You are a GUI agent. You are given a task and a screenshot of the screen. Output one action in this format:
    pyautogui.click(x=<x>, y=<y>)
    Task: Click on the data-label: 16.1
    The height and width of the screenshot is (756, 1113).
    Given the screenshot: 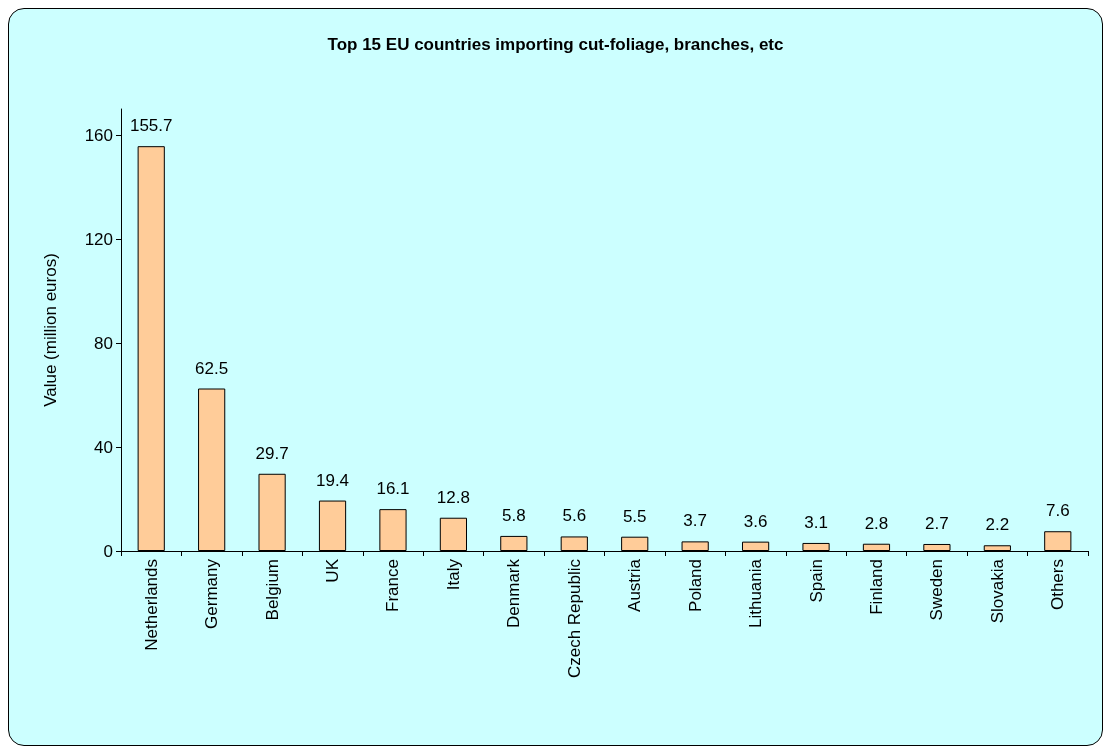 What is the action you would take?
    pyautogui.click(x=393, y=489)
    